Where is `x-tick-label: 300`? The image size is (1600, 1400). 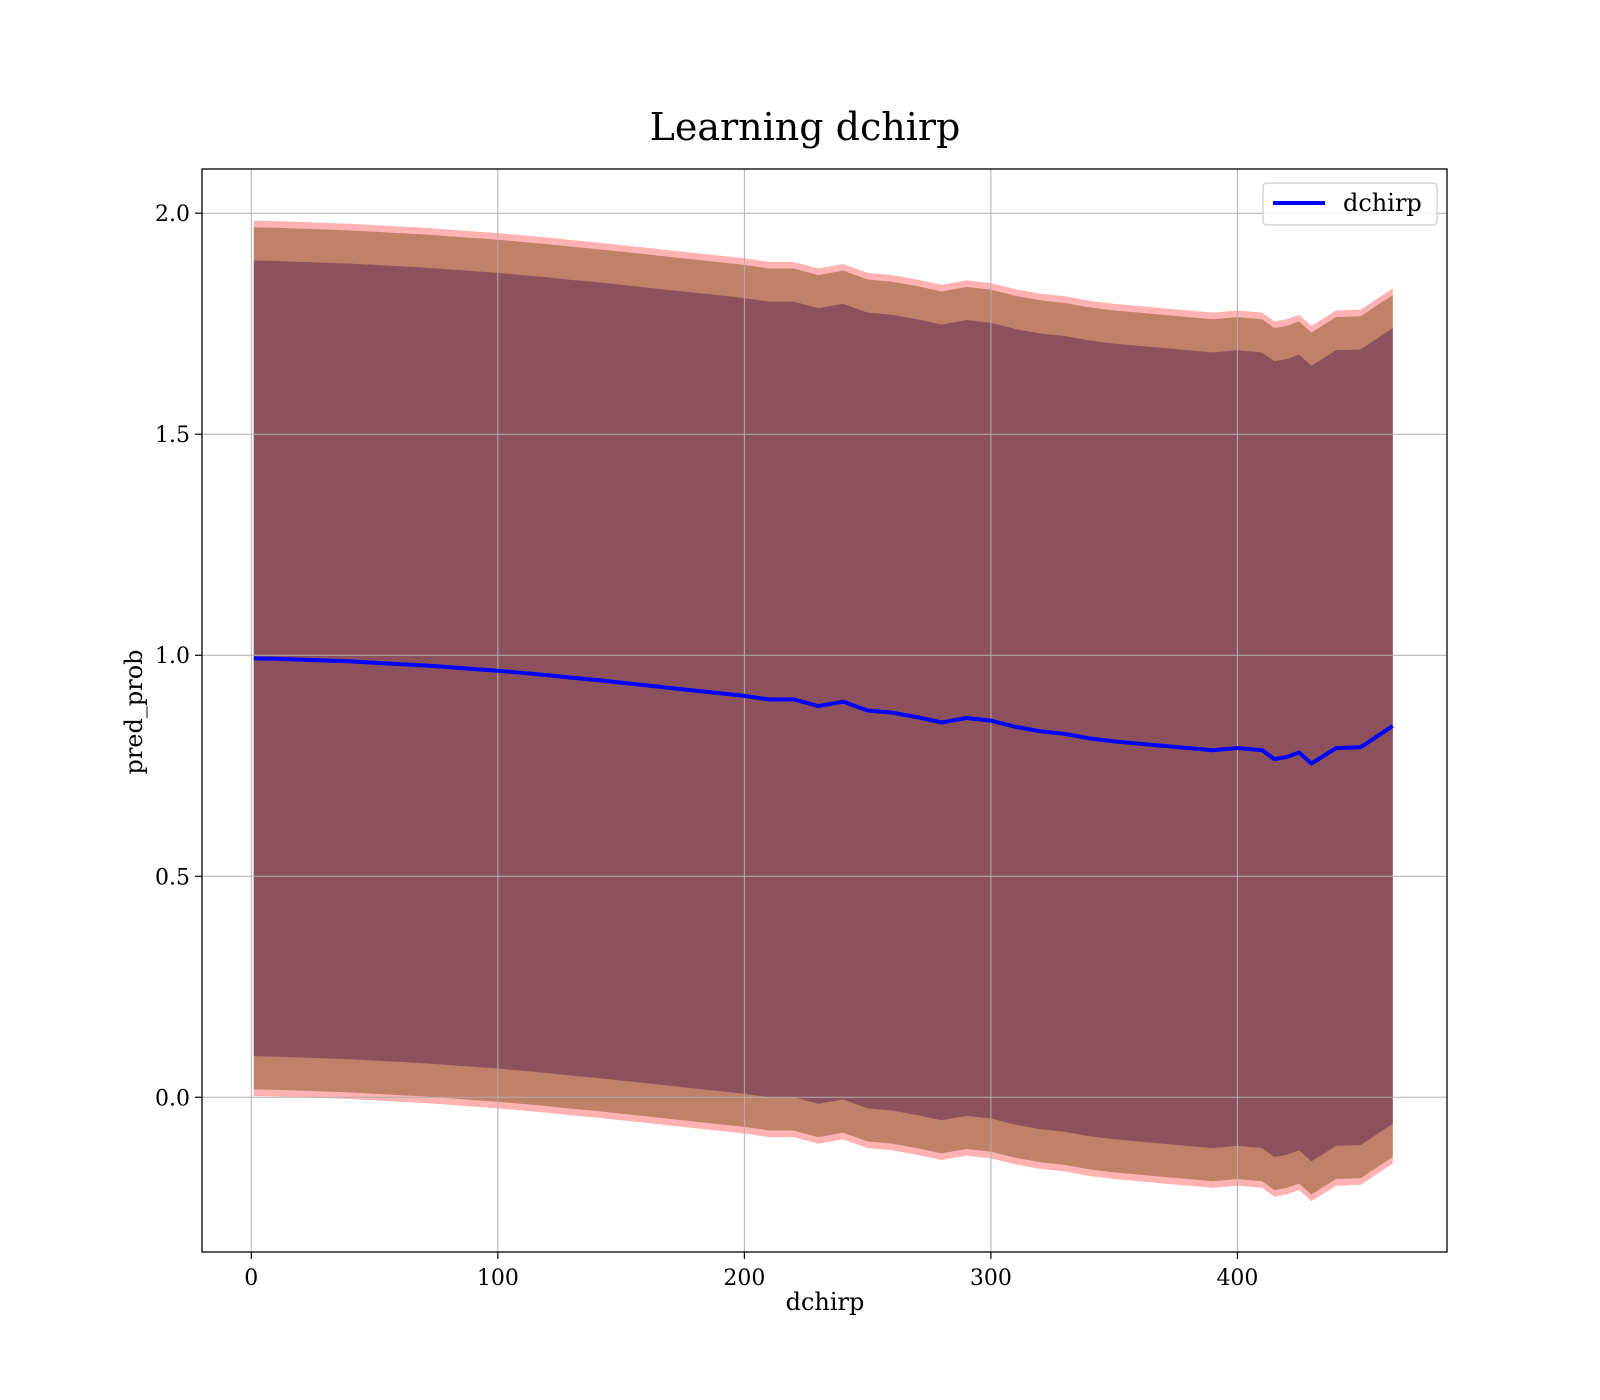 x-tick-label: 300 is located at coordinates (991, 1278).